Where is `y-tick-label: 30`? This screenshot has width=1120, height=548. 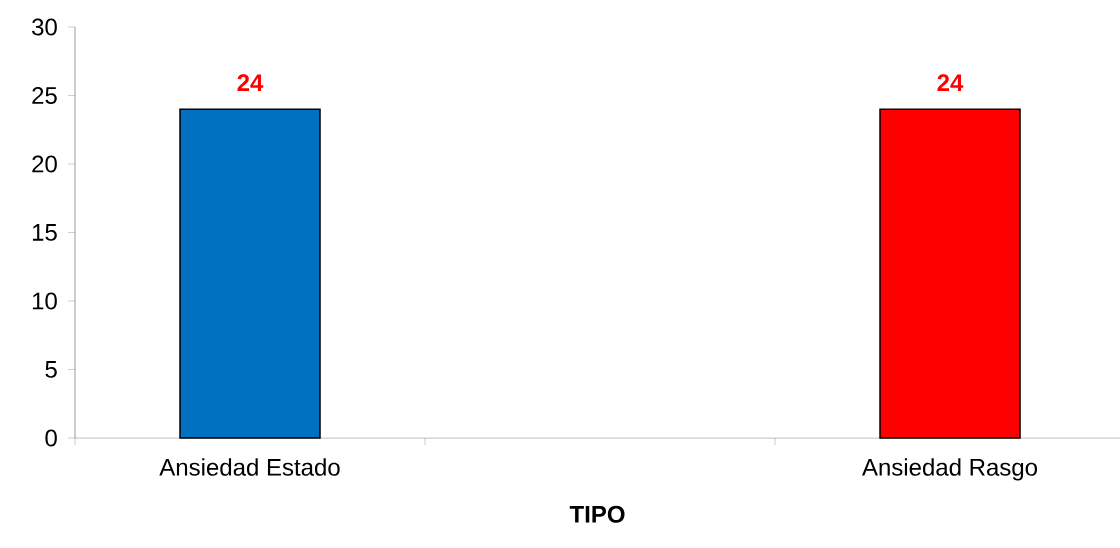 y-tick-label: 30 is located at coordinates (44, 27).